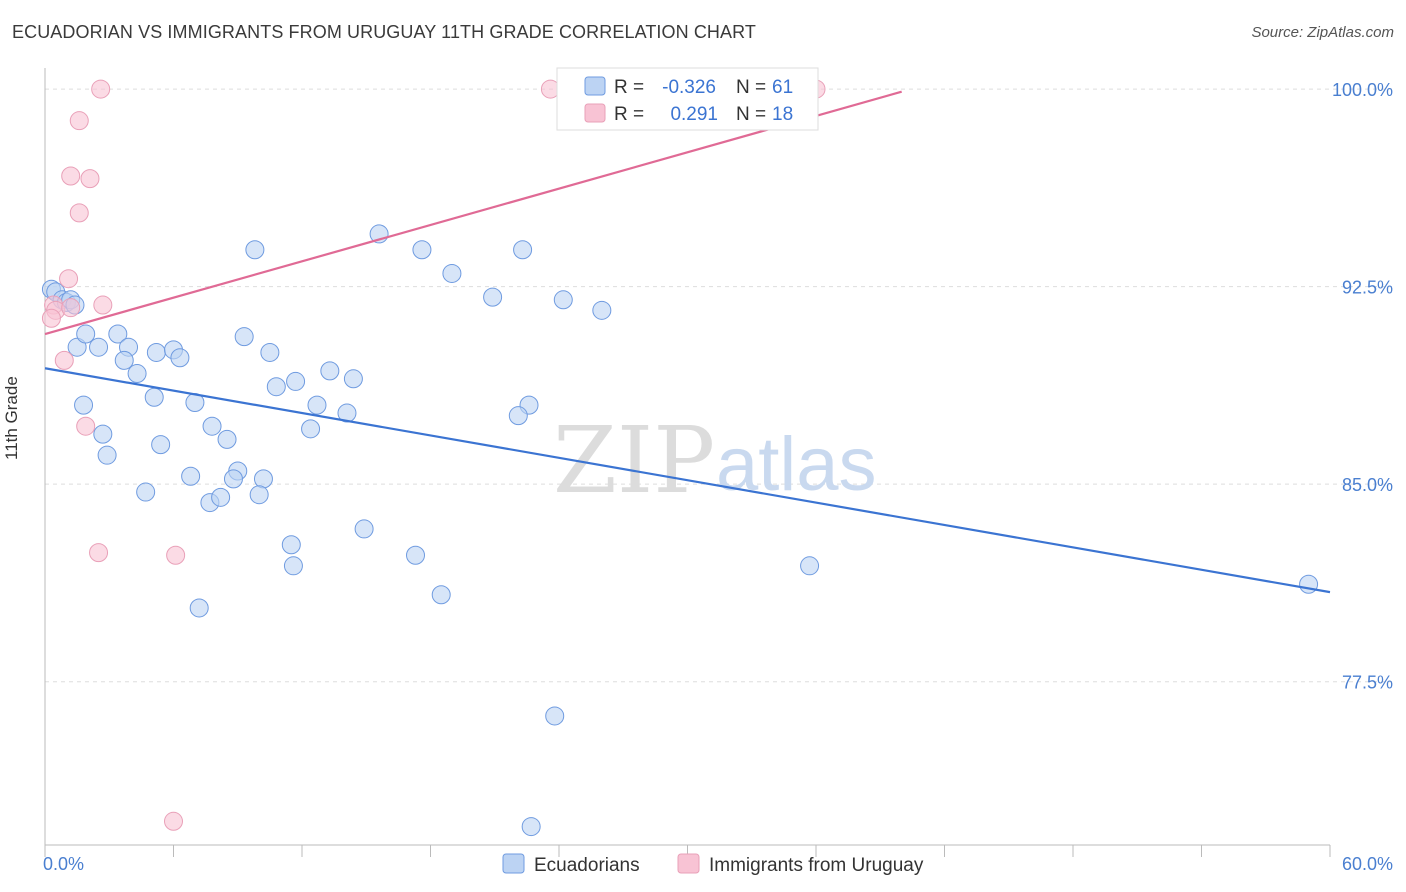 The image size is (1406, 892). What do you see at coordinates (1367, 864) in the screenshot?
I see `x-tick-label: 60.0%` at bounding box center [1367, 864].